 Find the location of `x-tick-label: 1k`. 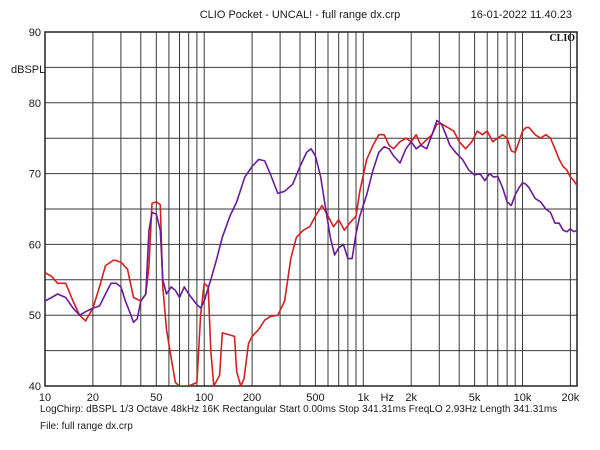

x-tick-label: 1k is located at coordinates (364, 398).